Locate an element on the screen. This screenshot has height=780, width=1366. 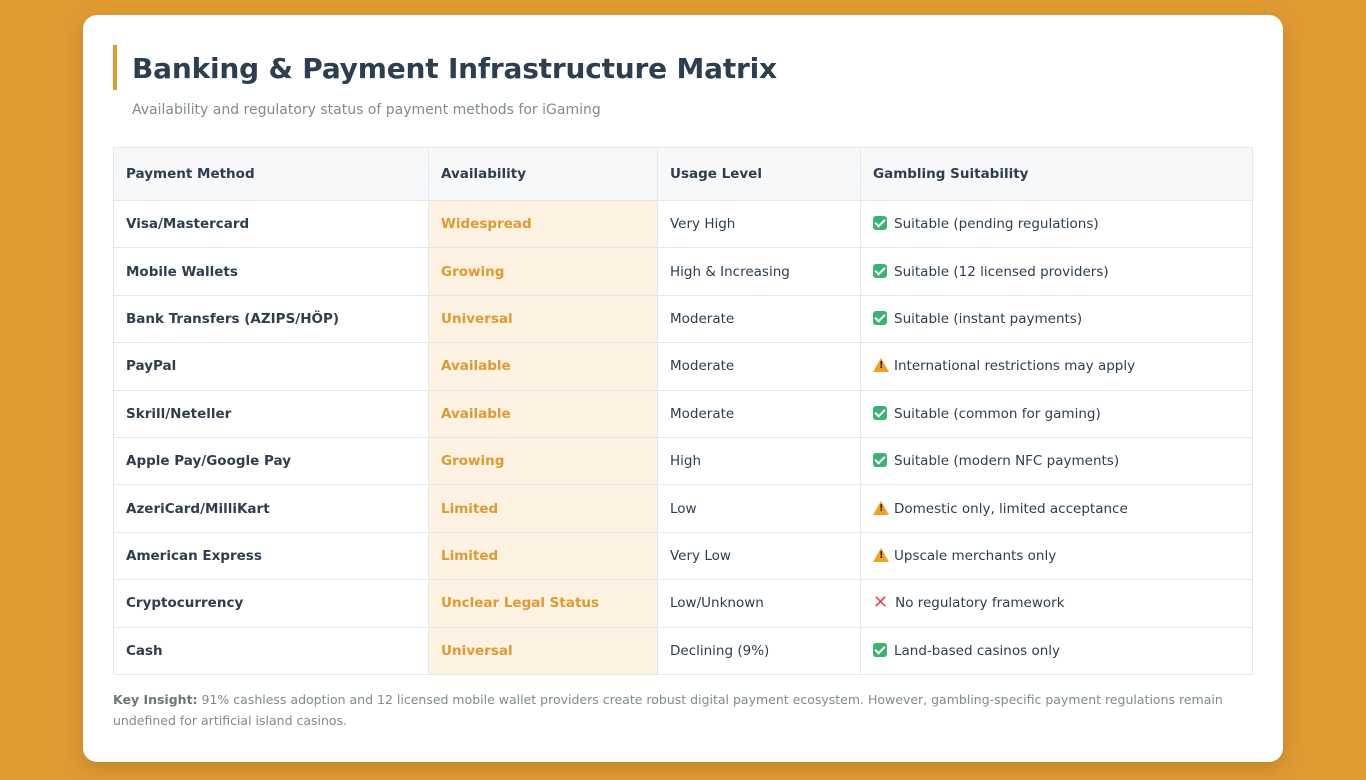
cell-gambling-suitability: Suitable (12 licensed providers) is located at coordinates (1056, 271).